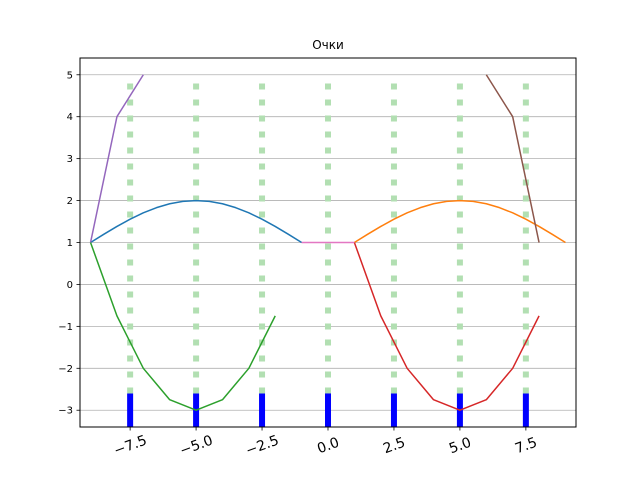 This screenshot has height=480, width=640. I want to click on x-tick-label: 5.0, so click(460, 446).